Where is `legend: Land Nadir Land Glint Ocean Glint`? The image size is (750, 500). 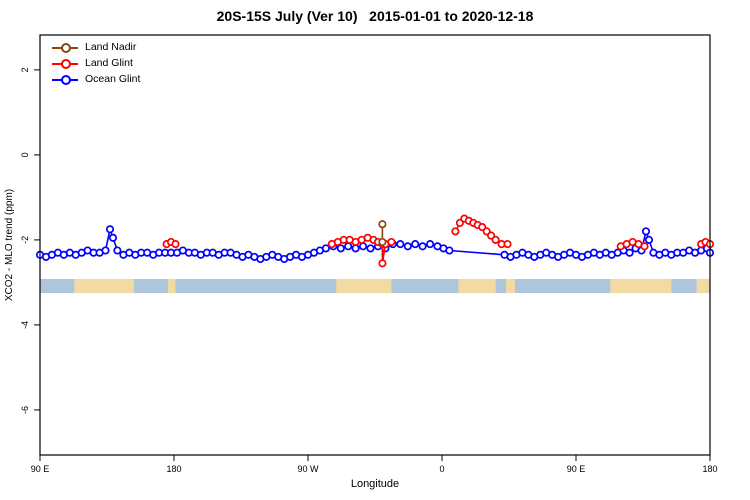 legend: Land Nadir Land Glint Ocean Glint is located at coordinates (96, 63).